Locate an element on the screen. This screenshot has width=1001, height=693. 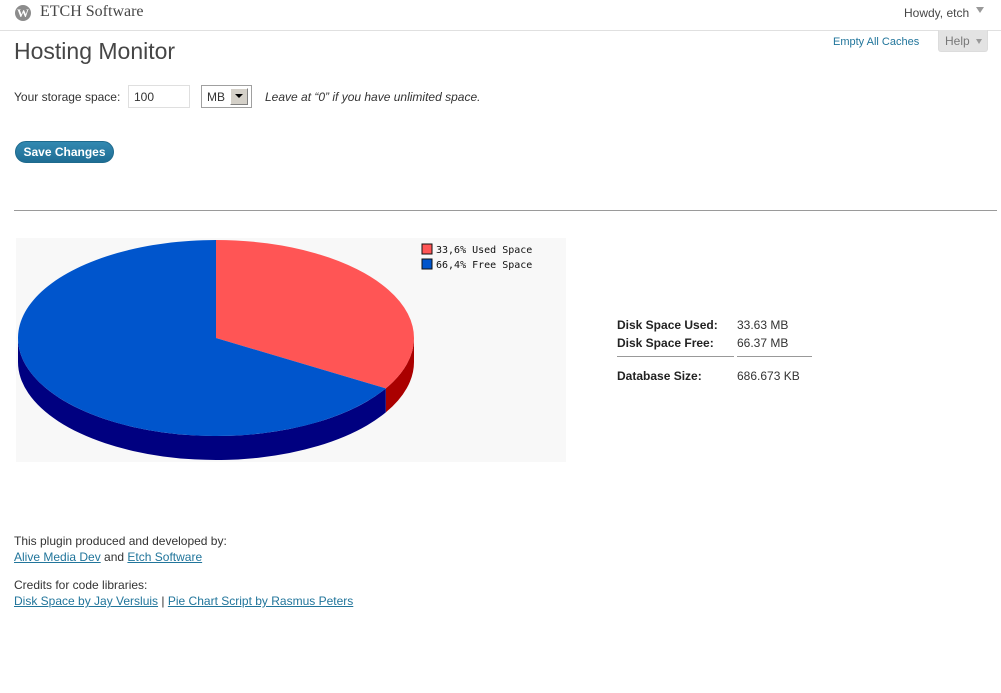
legend-label-1: 33,6% Used Space is located at coordinates (484, 250).